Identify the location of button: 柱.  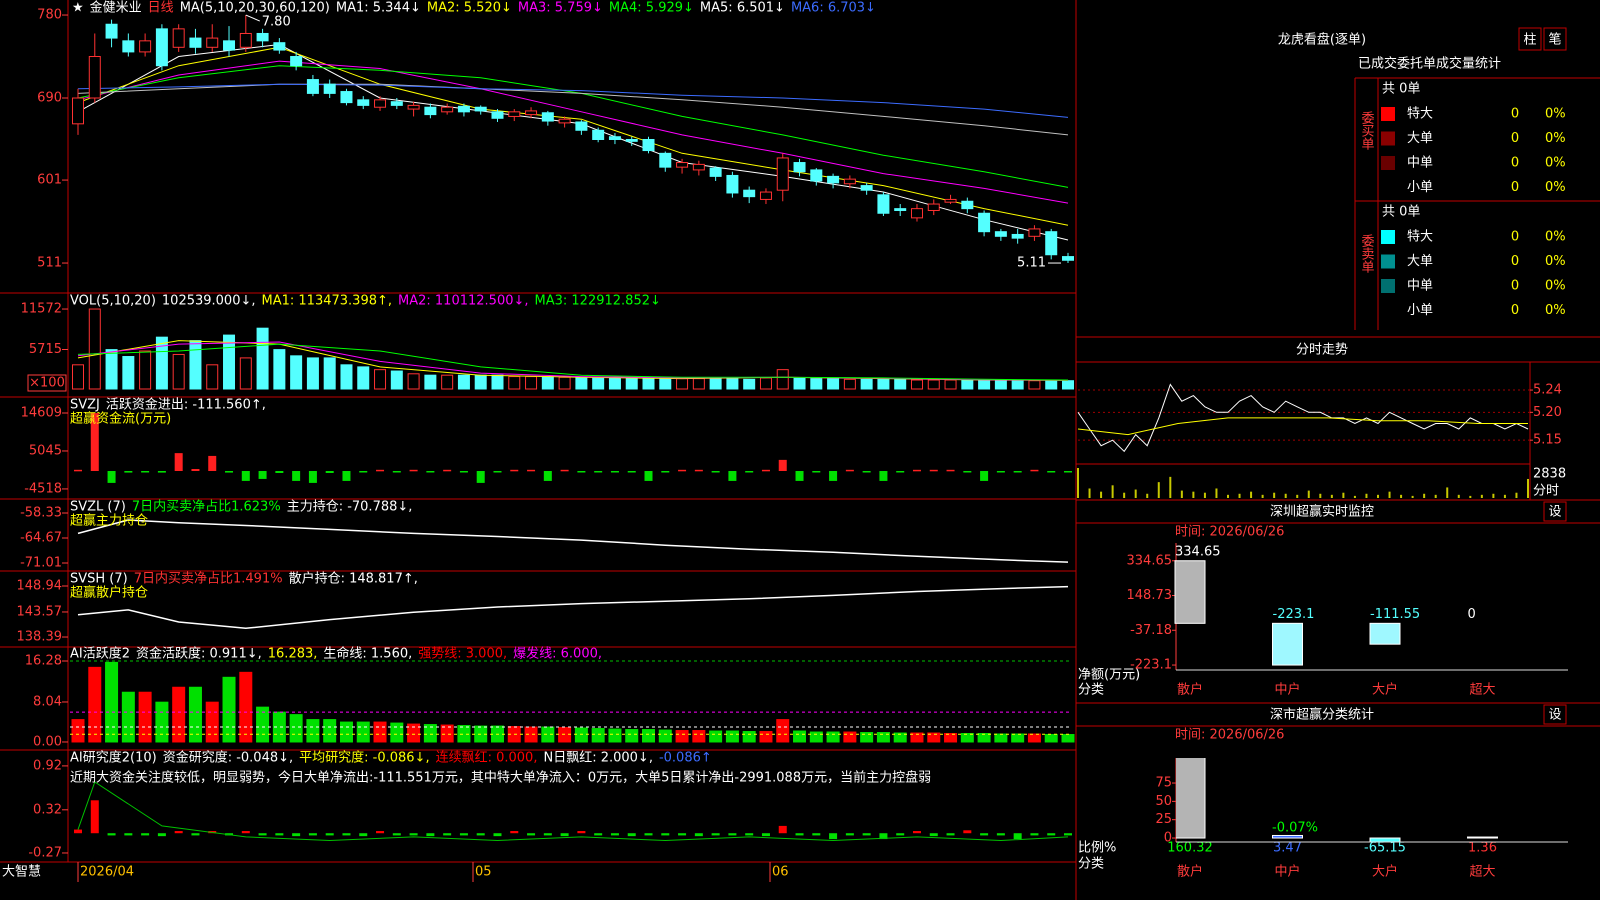
(1529, 40).